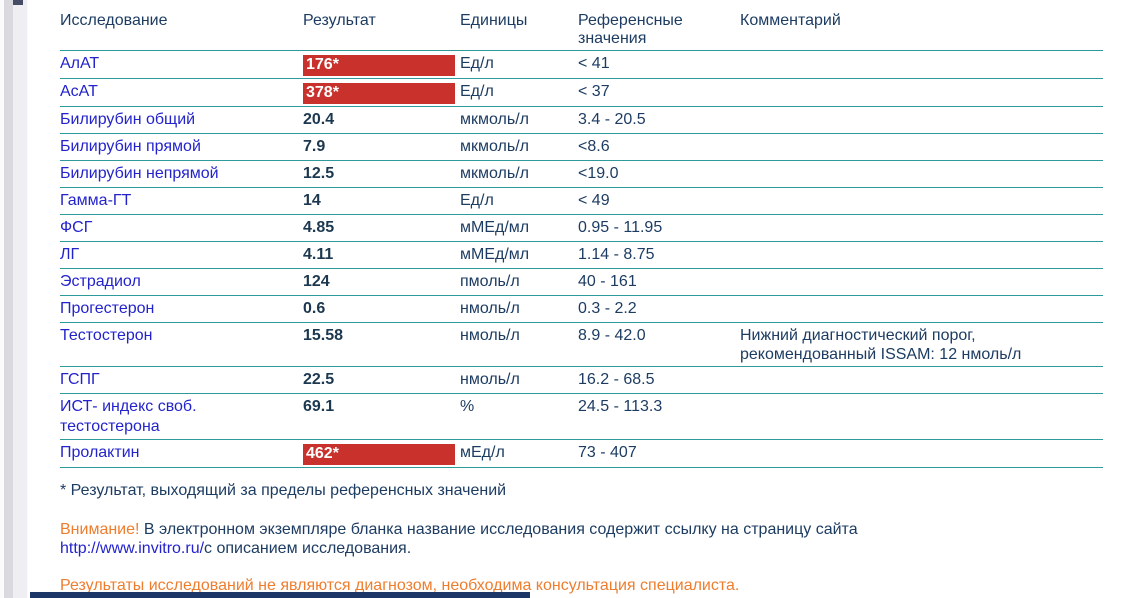 The width and height of the screenshot is (1125, 598). I want to click on table-row: Эстрадиол 124 пмоль/л 40 - 161, so click(581, 281).